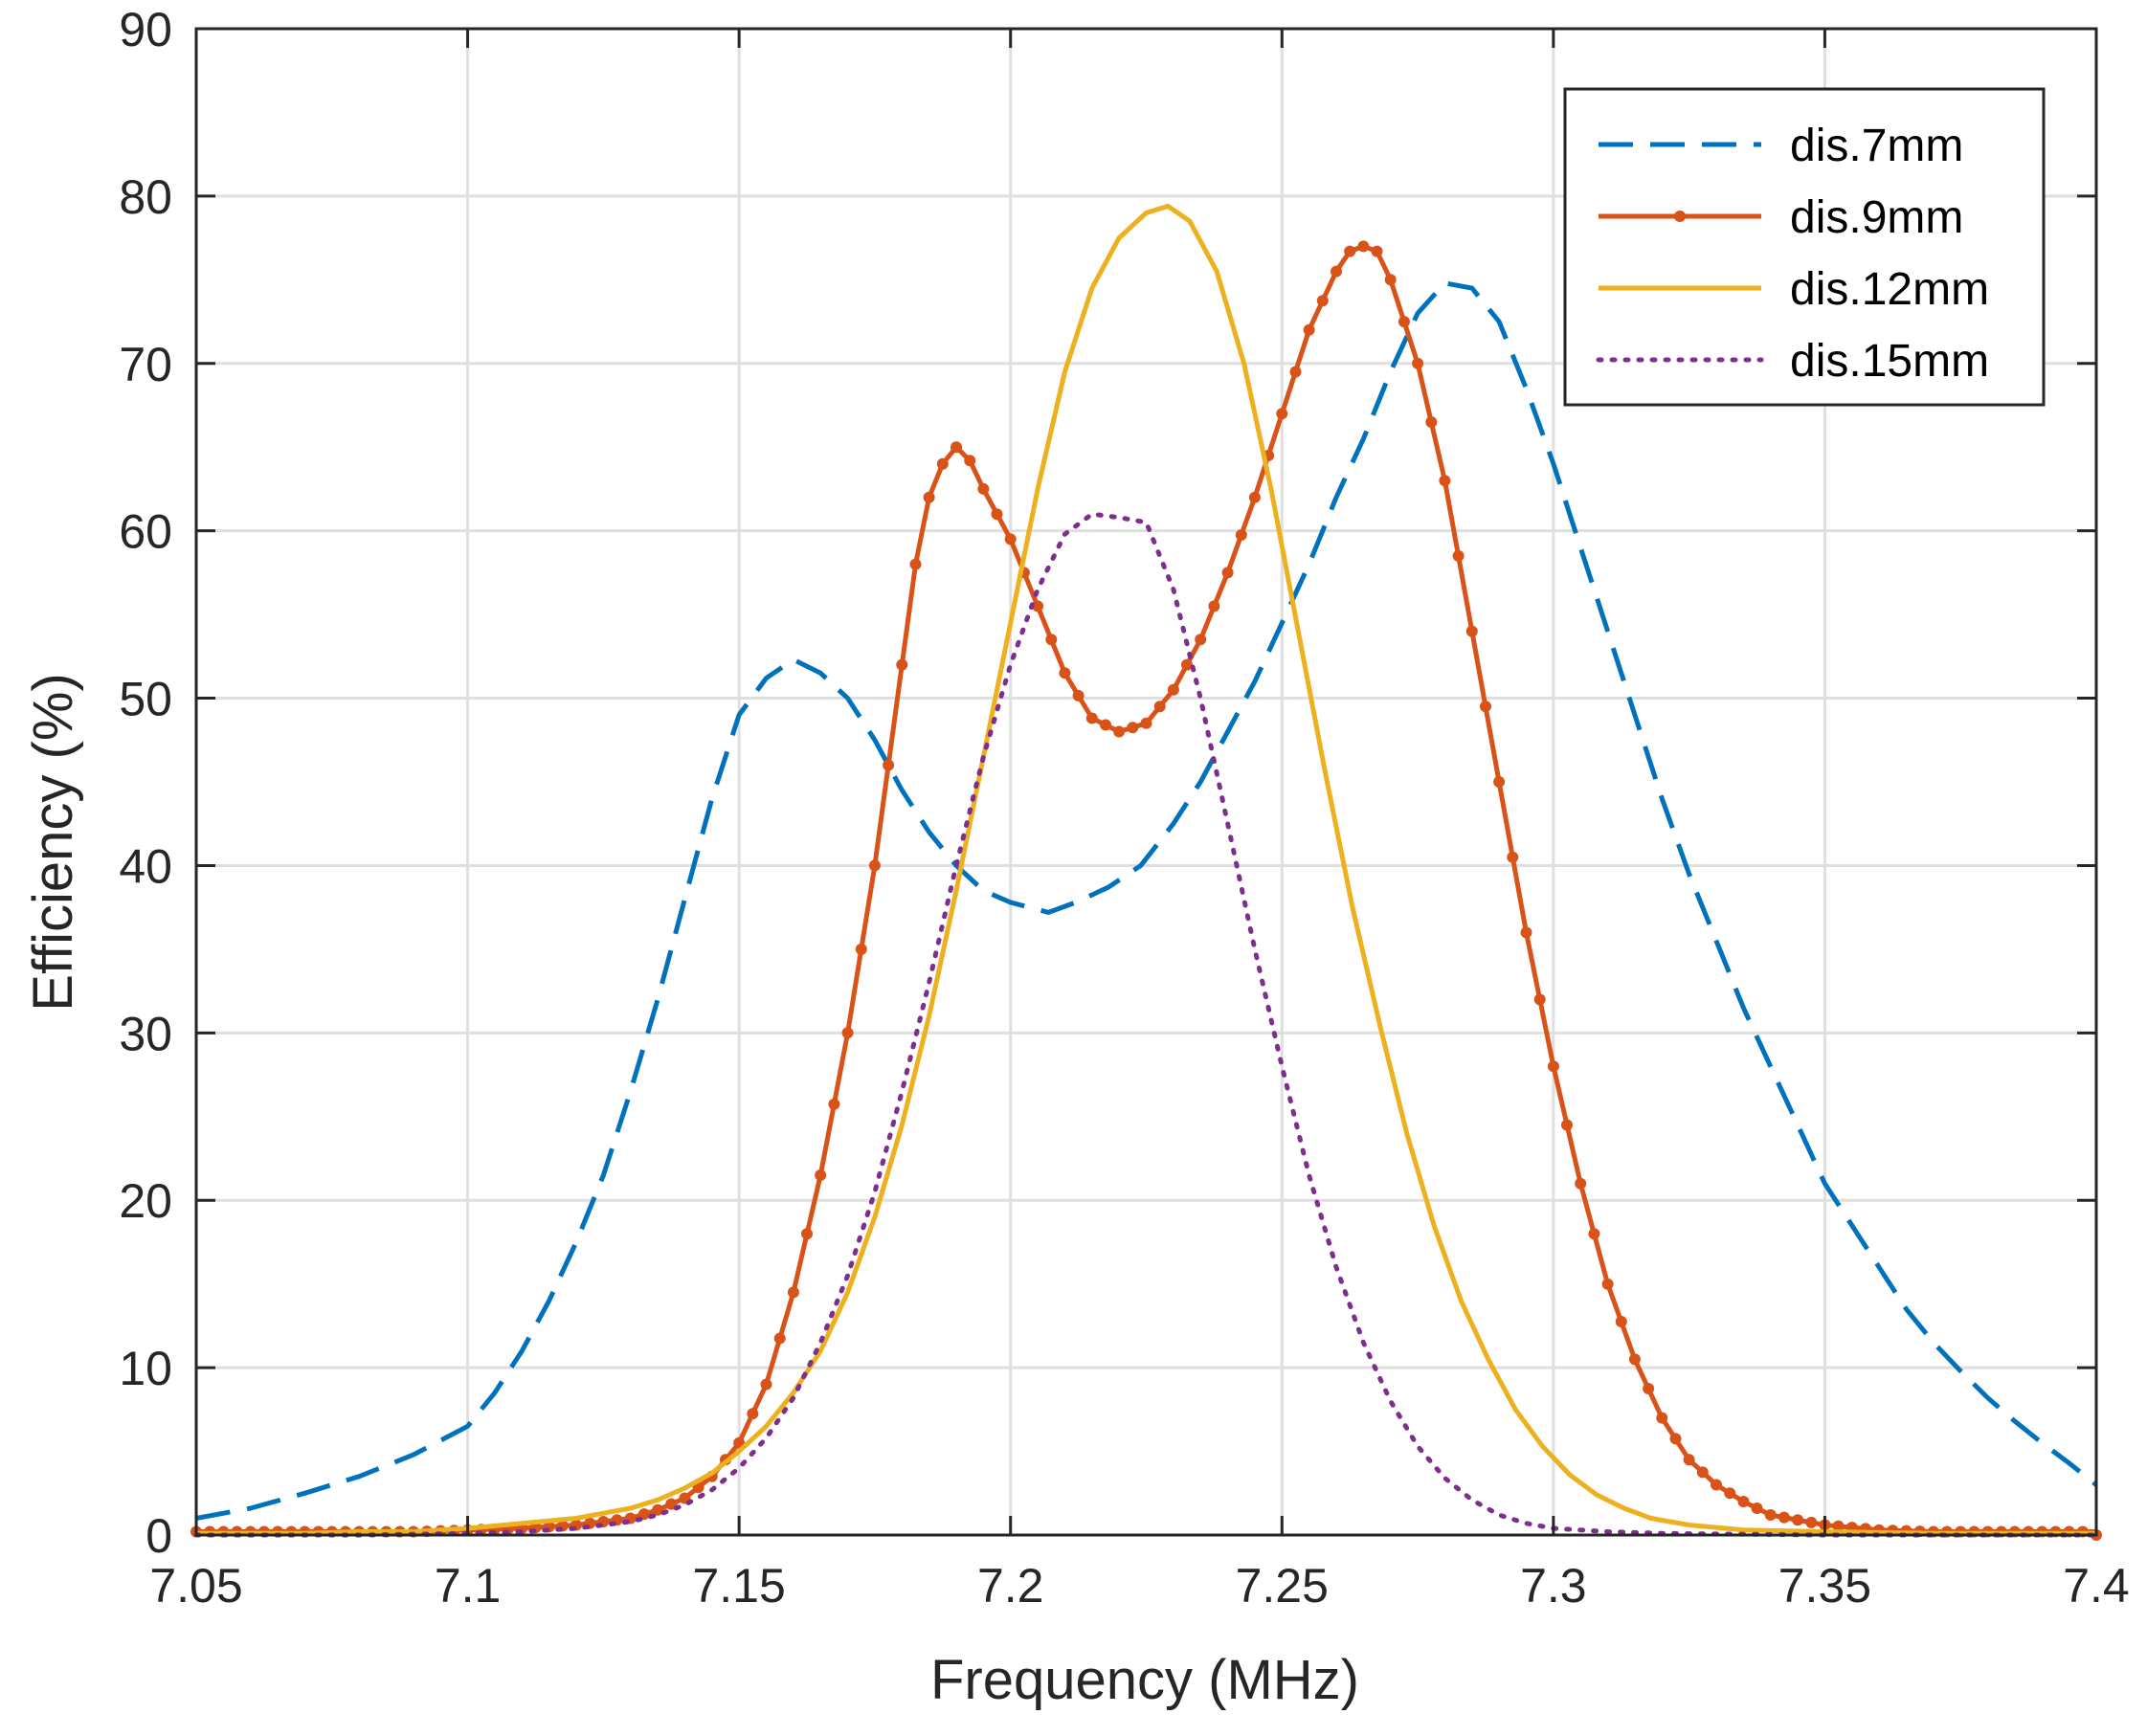 This screenshot has height=1736, width=2147. Describe the element at coordinates (1876, 217) in the screenshot. I see `legend-label: dis.9mm` at that location.